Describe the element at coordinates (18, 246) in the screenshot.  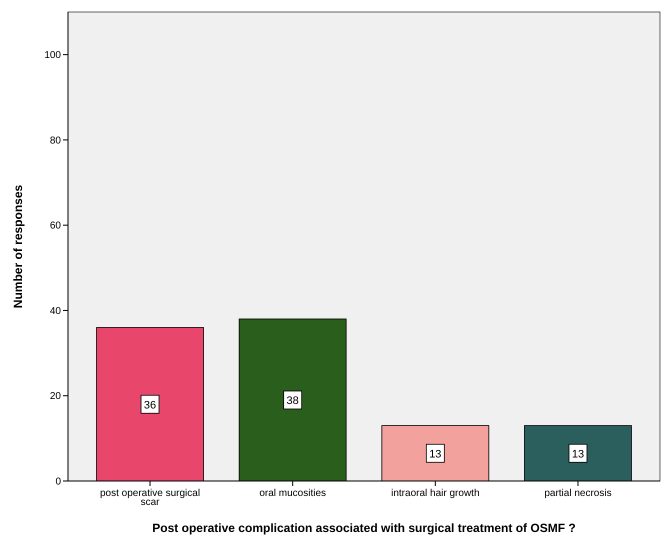
I see `y-axis-title: Number of responses` at that location.